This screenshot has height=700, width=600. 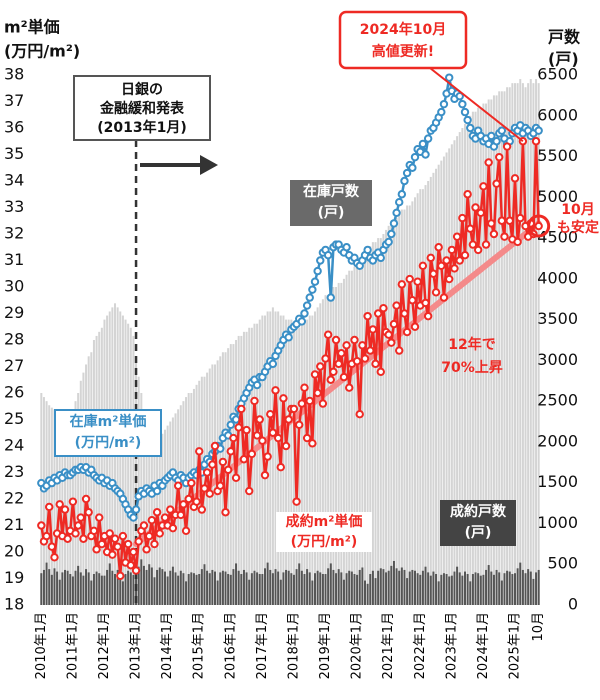 What do you see at coordinates (564, 37) in the screenshot?
I see `right-axis-title: 戸数` at bounding box center [564, 37].